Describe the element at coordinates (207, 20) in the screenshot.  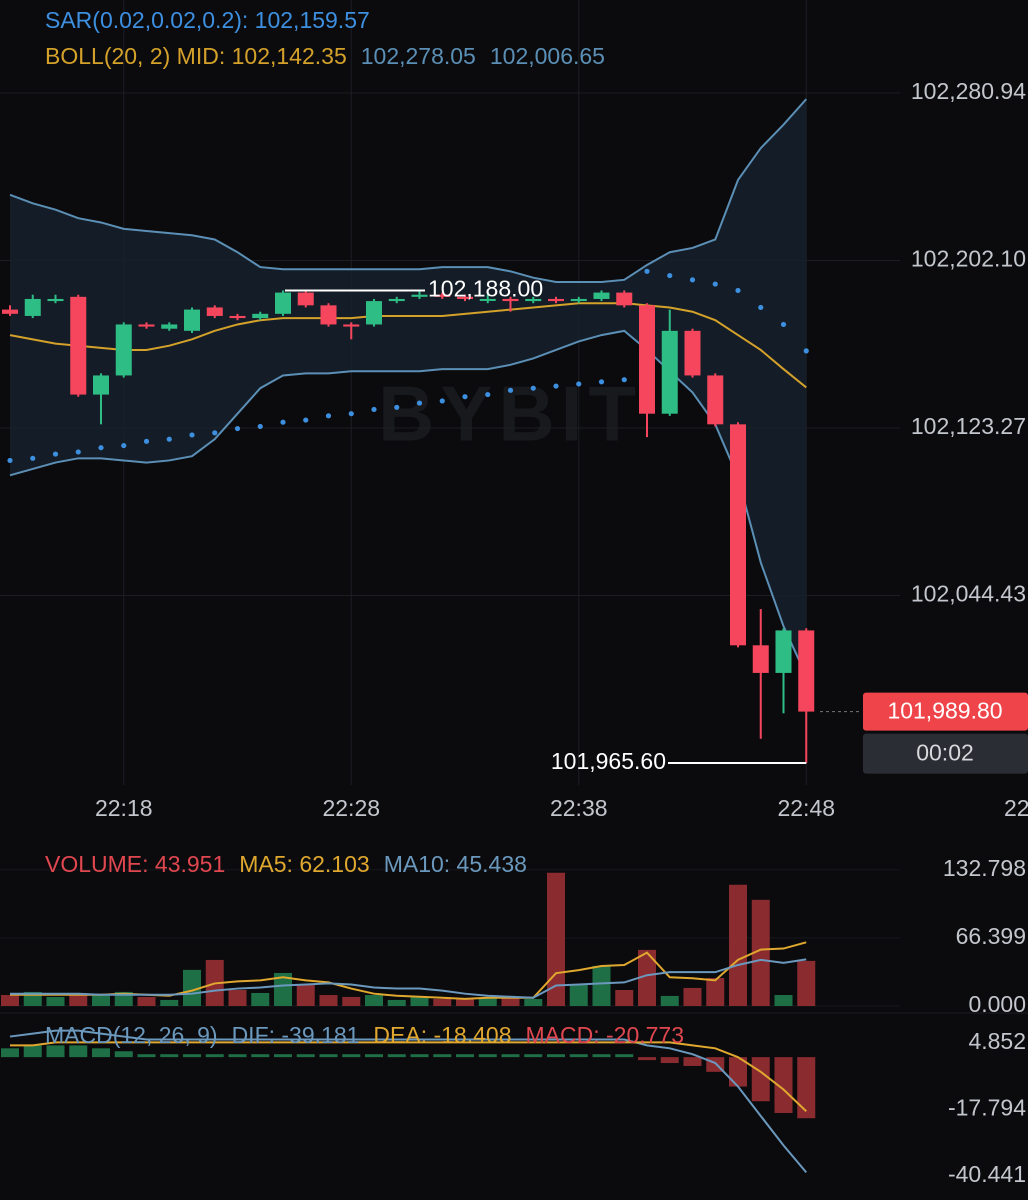
I see `legend-entry: SAR(0.02,0.02,0.2): 102,159.57` at that location.